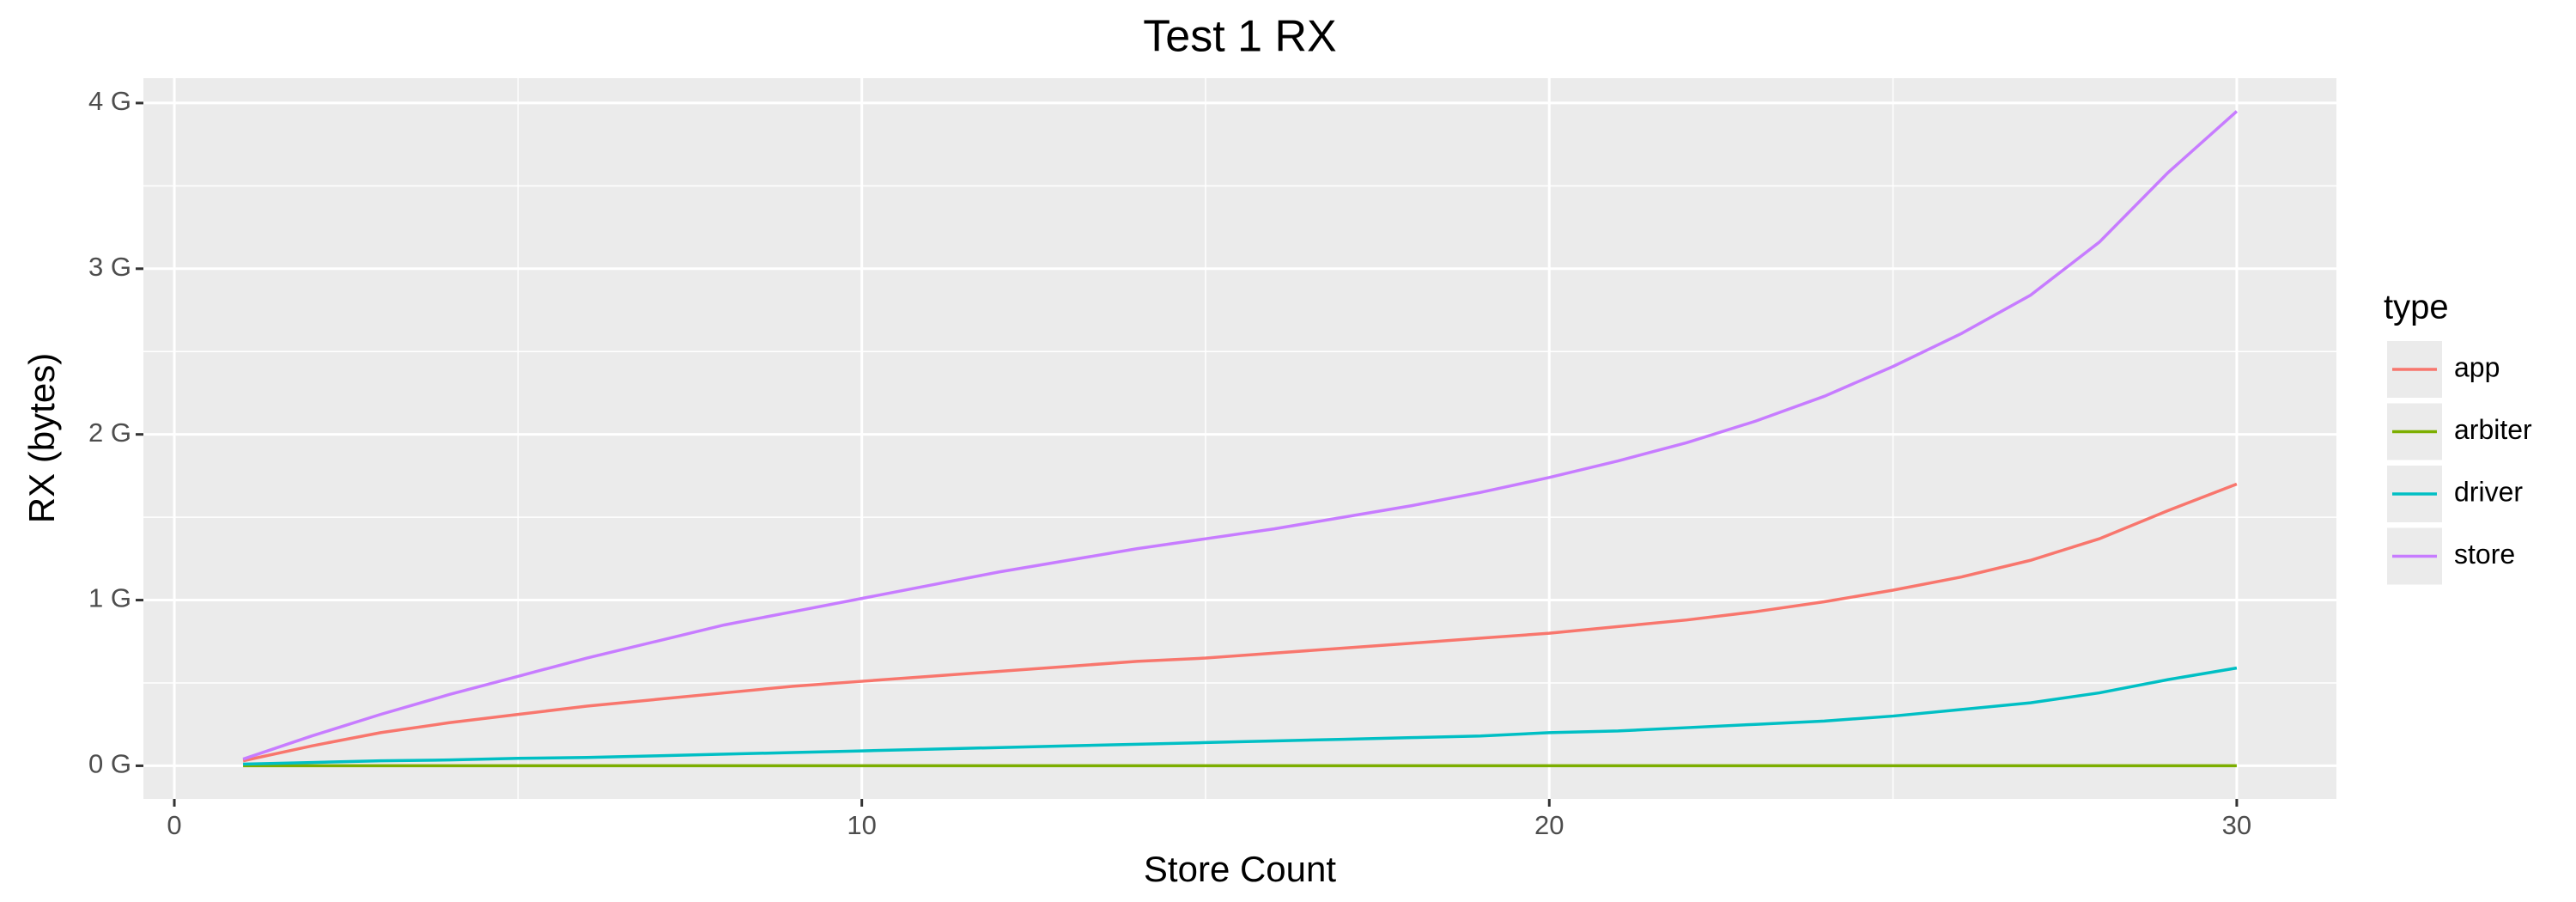 This screenshot has height=902, width=2576. Describe the element at coordinates (109, 432) in the screenshot. I see `y-tick-label: 2 G` at that location.